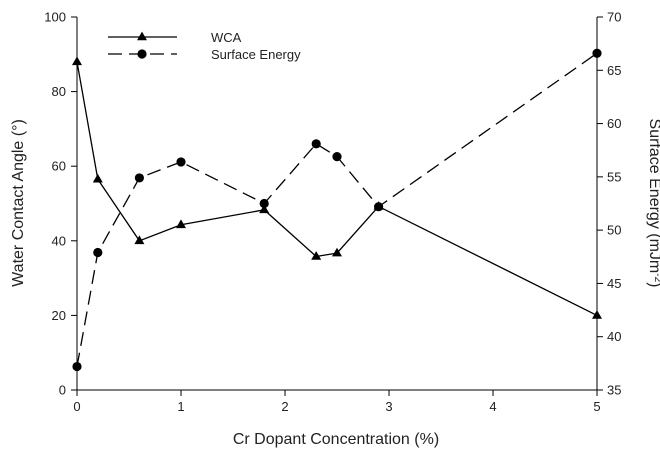  What do you see at coordinates (180, 406) in the screenshot?
I see `x-tick-label: 1` at bounding box center [180, 406].